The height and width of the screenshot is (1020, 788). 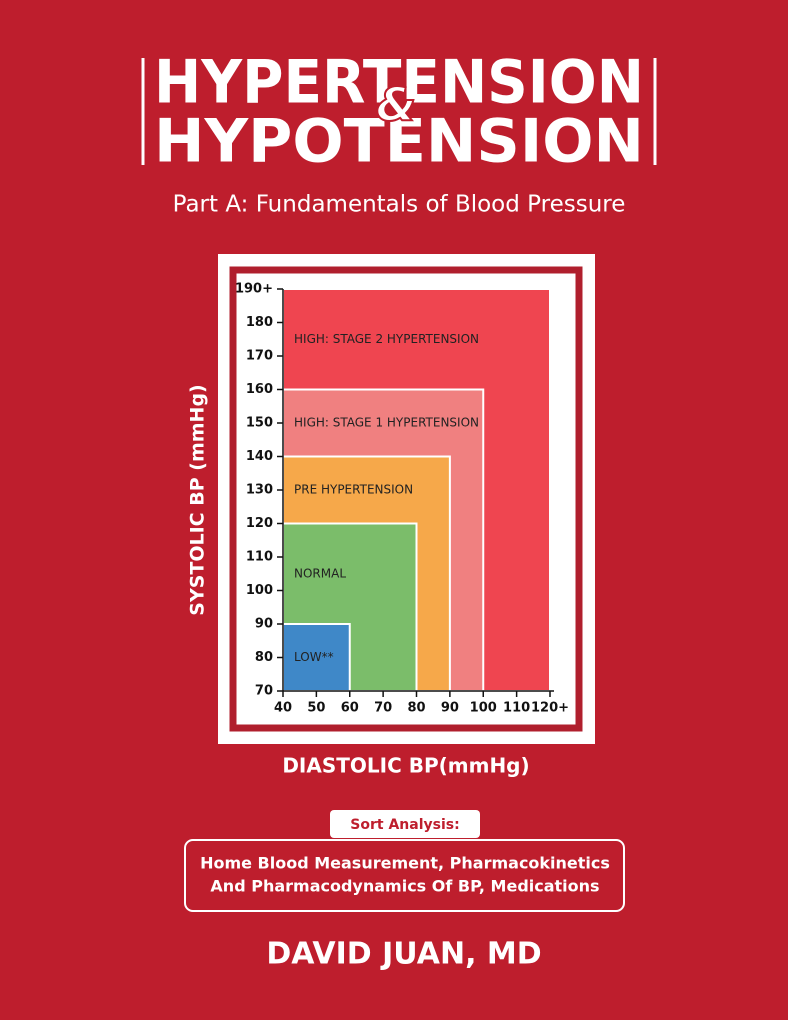 I want to click on x-tick-label: 100, so click(x=483, y=708).